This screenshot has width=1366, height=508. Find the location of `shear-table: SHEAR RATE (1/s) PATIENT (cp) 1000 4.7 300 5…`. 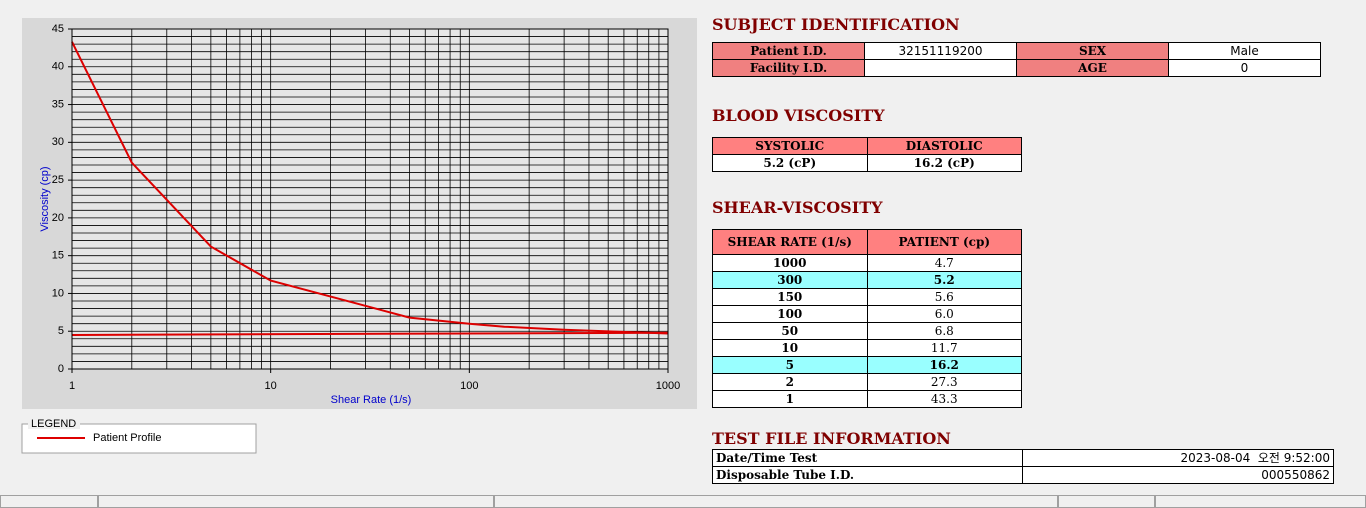

shear-table: SHEAR RATE (1/s) PATIENT (cp) 1000 4.7 300 5… is located at coordinates (867, 318).